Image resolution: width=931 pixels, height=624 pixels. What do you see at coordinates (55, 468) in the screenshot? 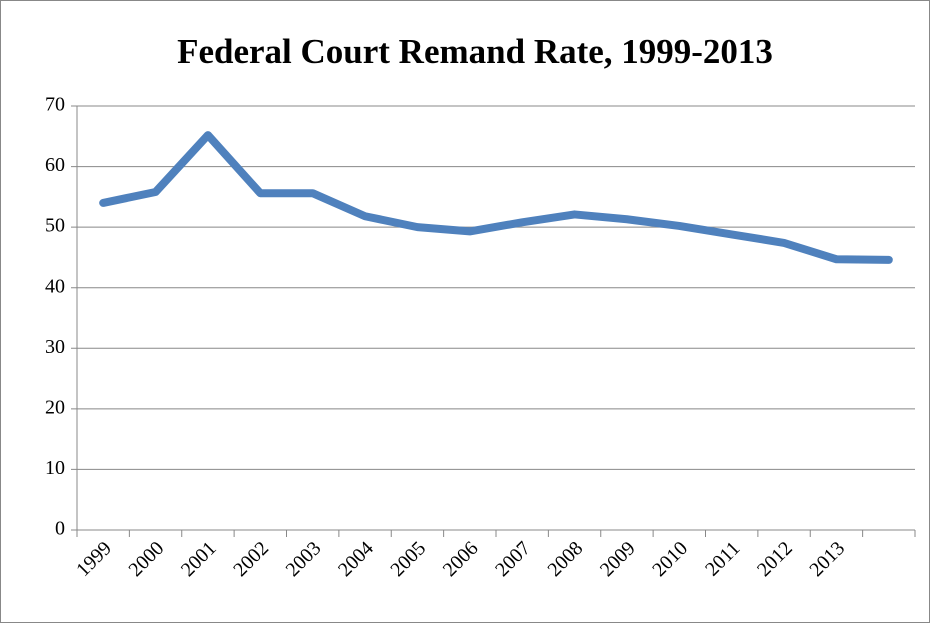
I see `y-tick-label: 10` at bounding box center [55, 468].